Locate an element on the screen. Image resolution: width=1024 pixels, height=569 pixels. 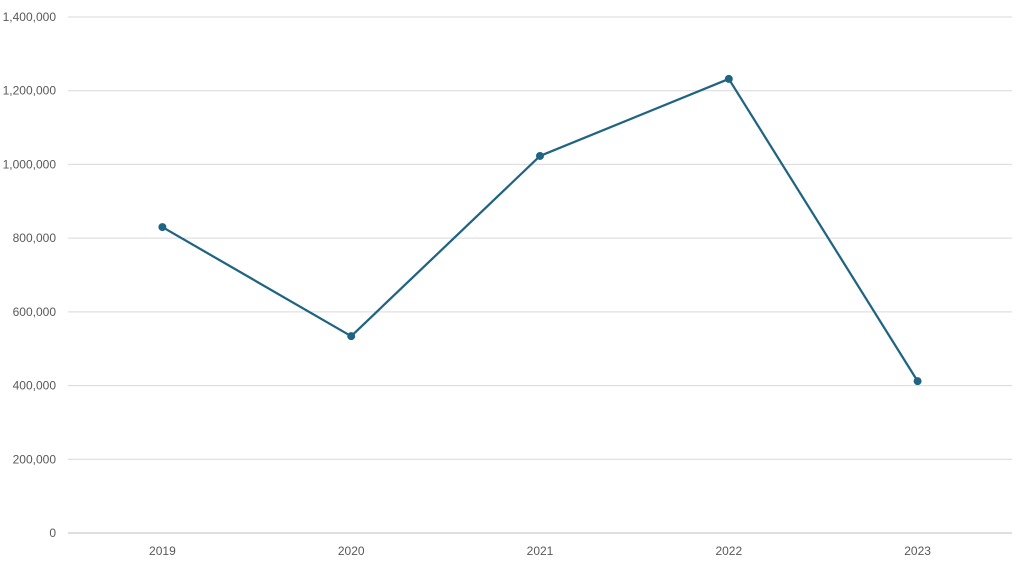
x-tick-label: 2022 is located at coordinates (728, 551).